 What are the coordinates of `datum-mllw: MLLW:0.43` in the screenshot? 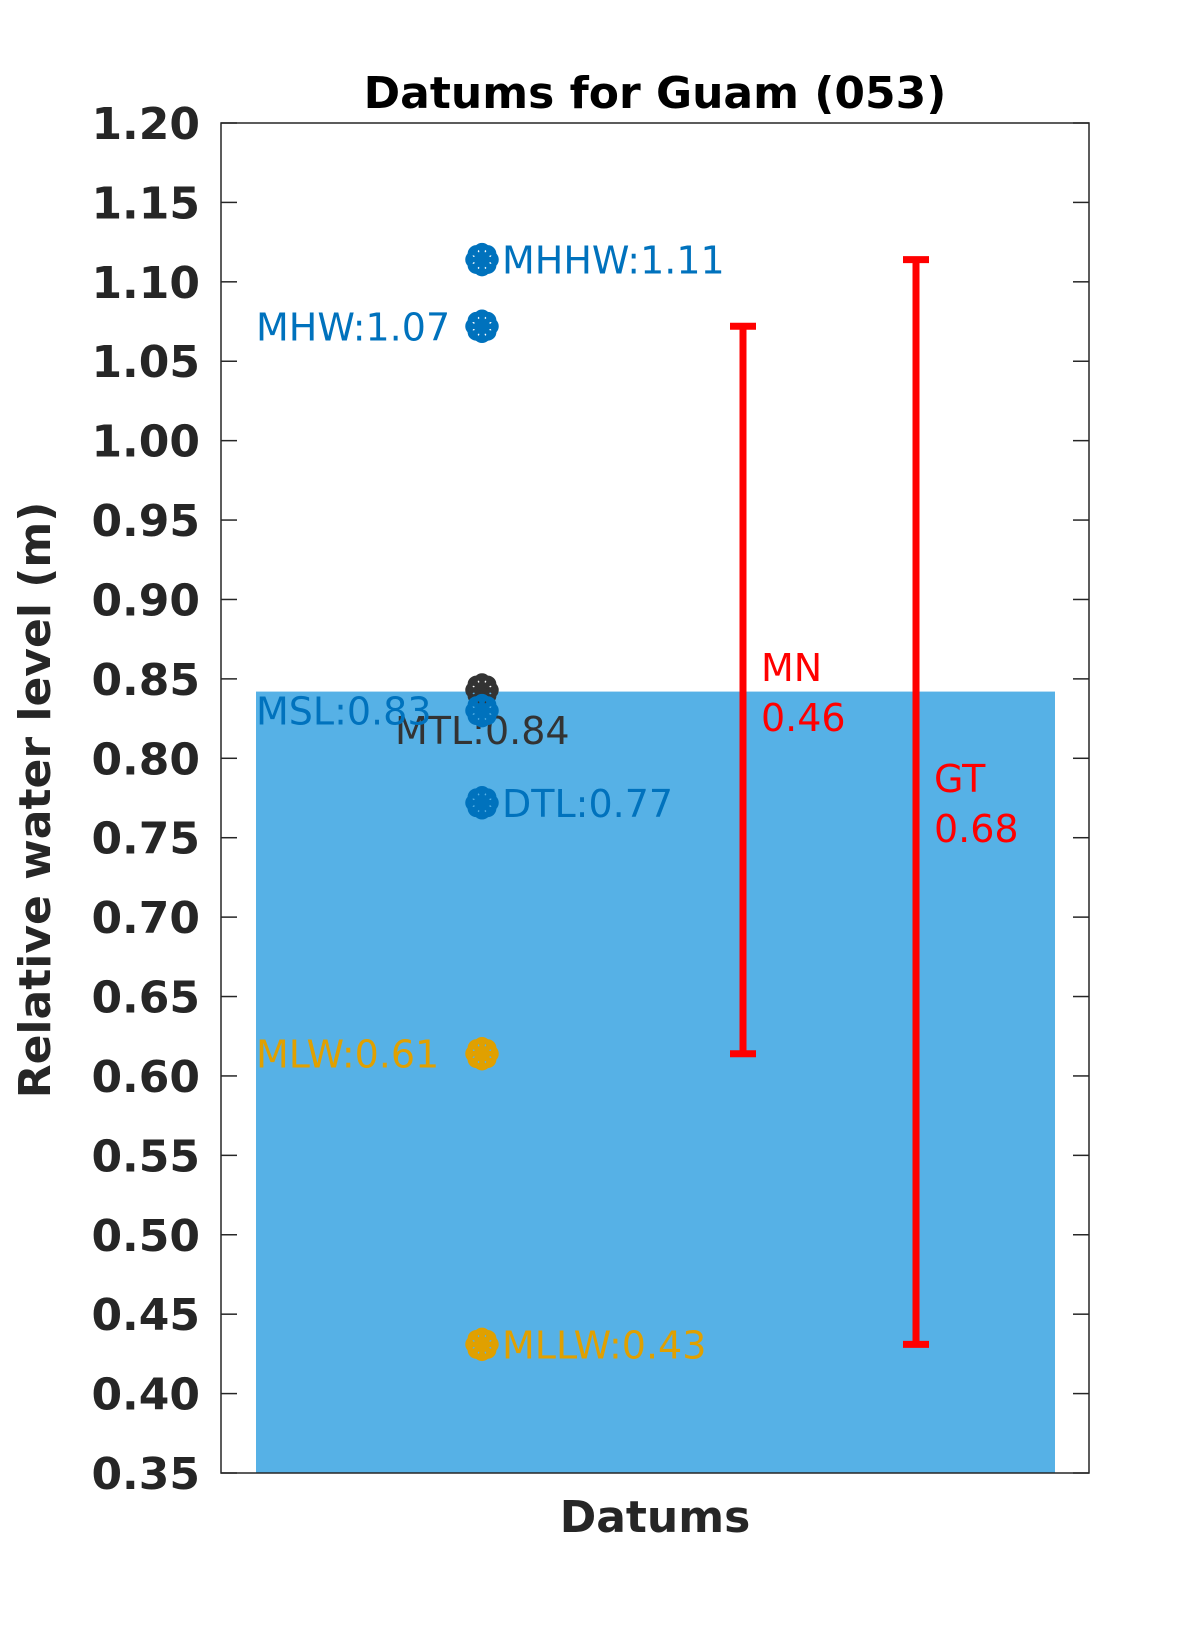 It's located at (585, 1345).